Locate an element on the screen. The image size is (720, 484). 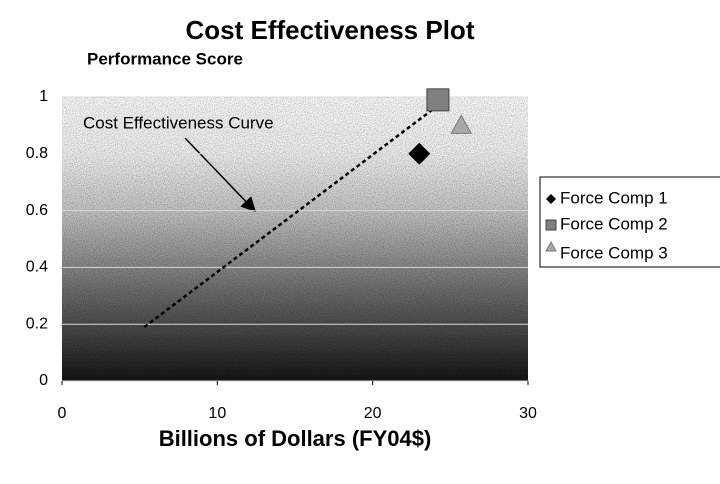
x-tick-label: 30 is located at coordinates (528, 413).